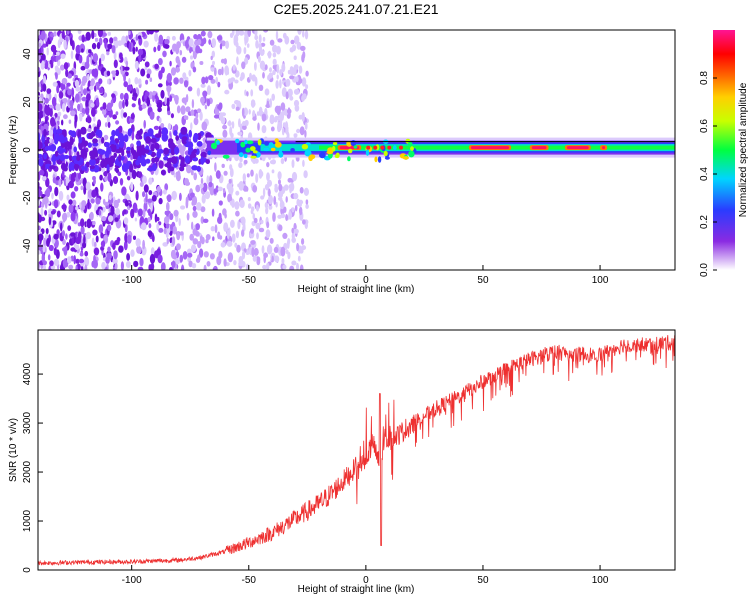 This screenshot has width=750, height=600. I want to click on carrier-hot-core, so click(577, 148).